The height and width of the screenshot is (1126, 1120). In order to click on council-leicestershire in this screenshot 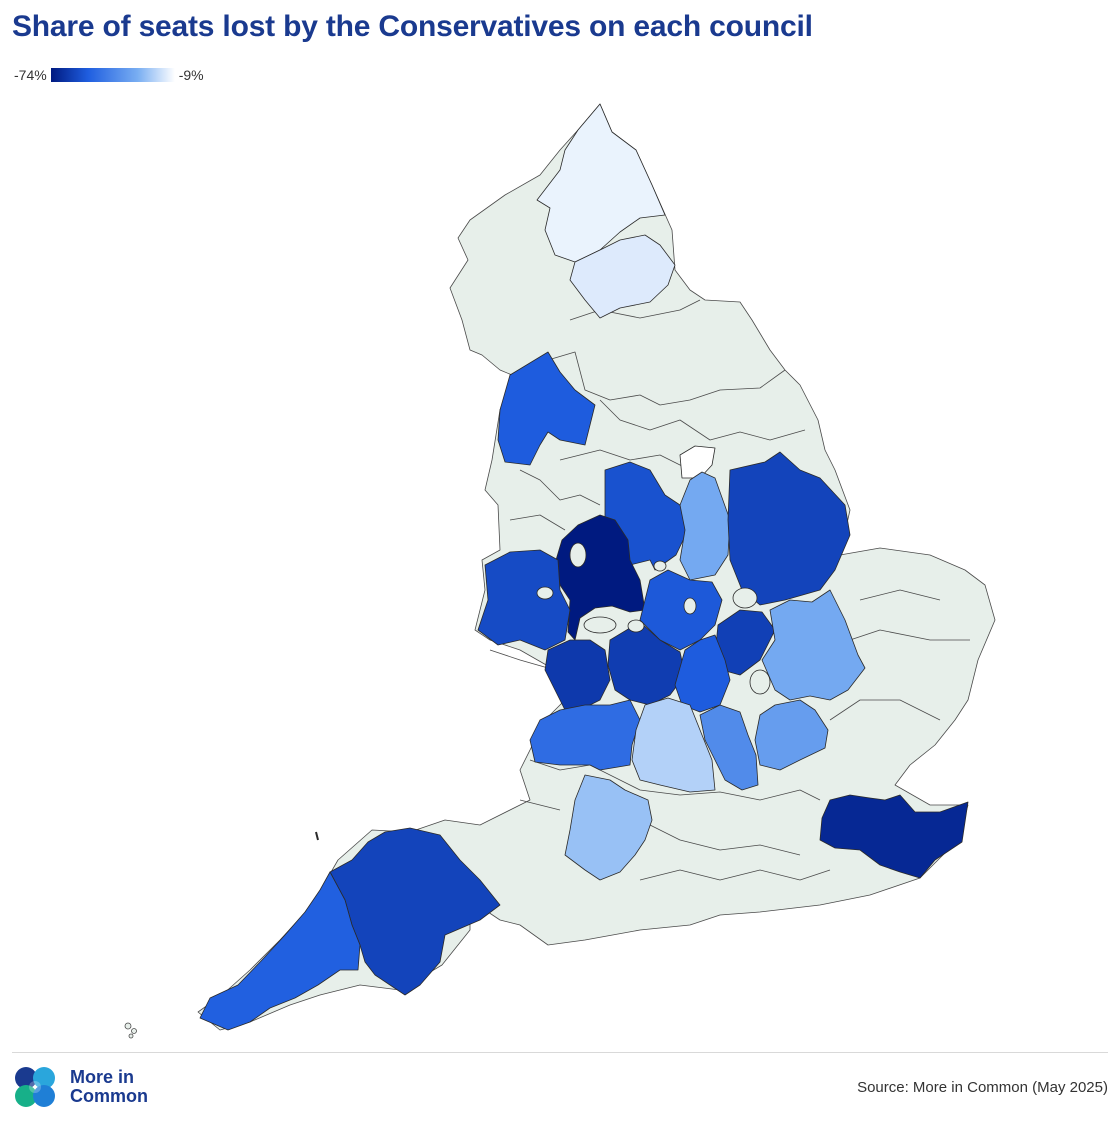, I will do `click(681, 610)`.